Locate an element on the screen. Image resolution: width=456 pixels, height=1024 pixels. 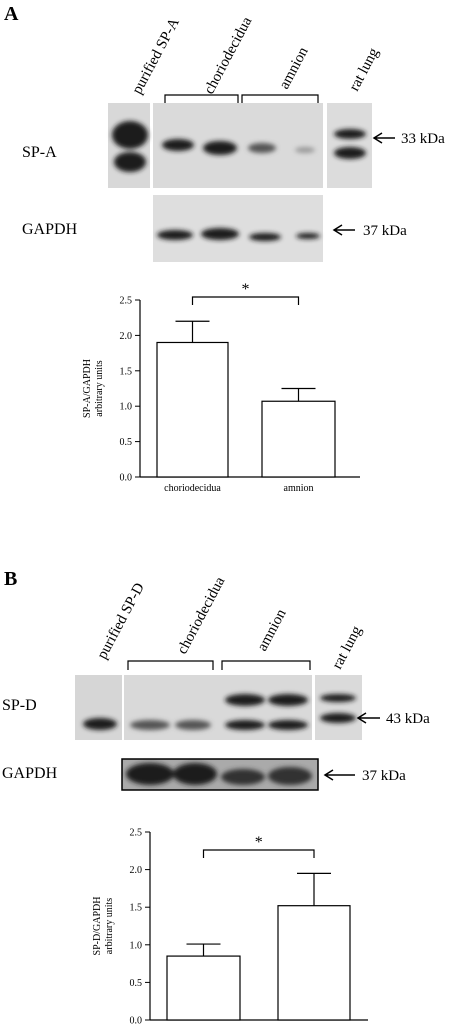
size-label: 33 kDa is located at coordinates (423, 139).